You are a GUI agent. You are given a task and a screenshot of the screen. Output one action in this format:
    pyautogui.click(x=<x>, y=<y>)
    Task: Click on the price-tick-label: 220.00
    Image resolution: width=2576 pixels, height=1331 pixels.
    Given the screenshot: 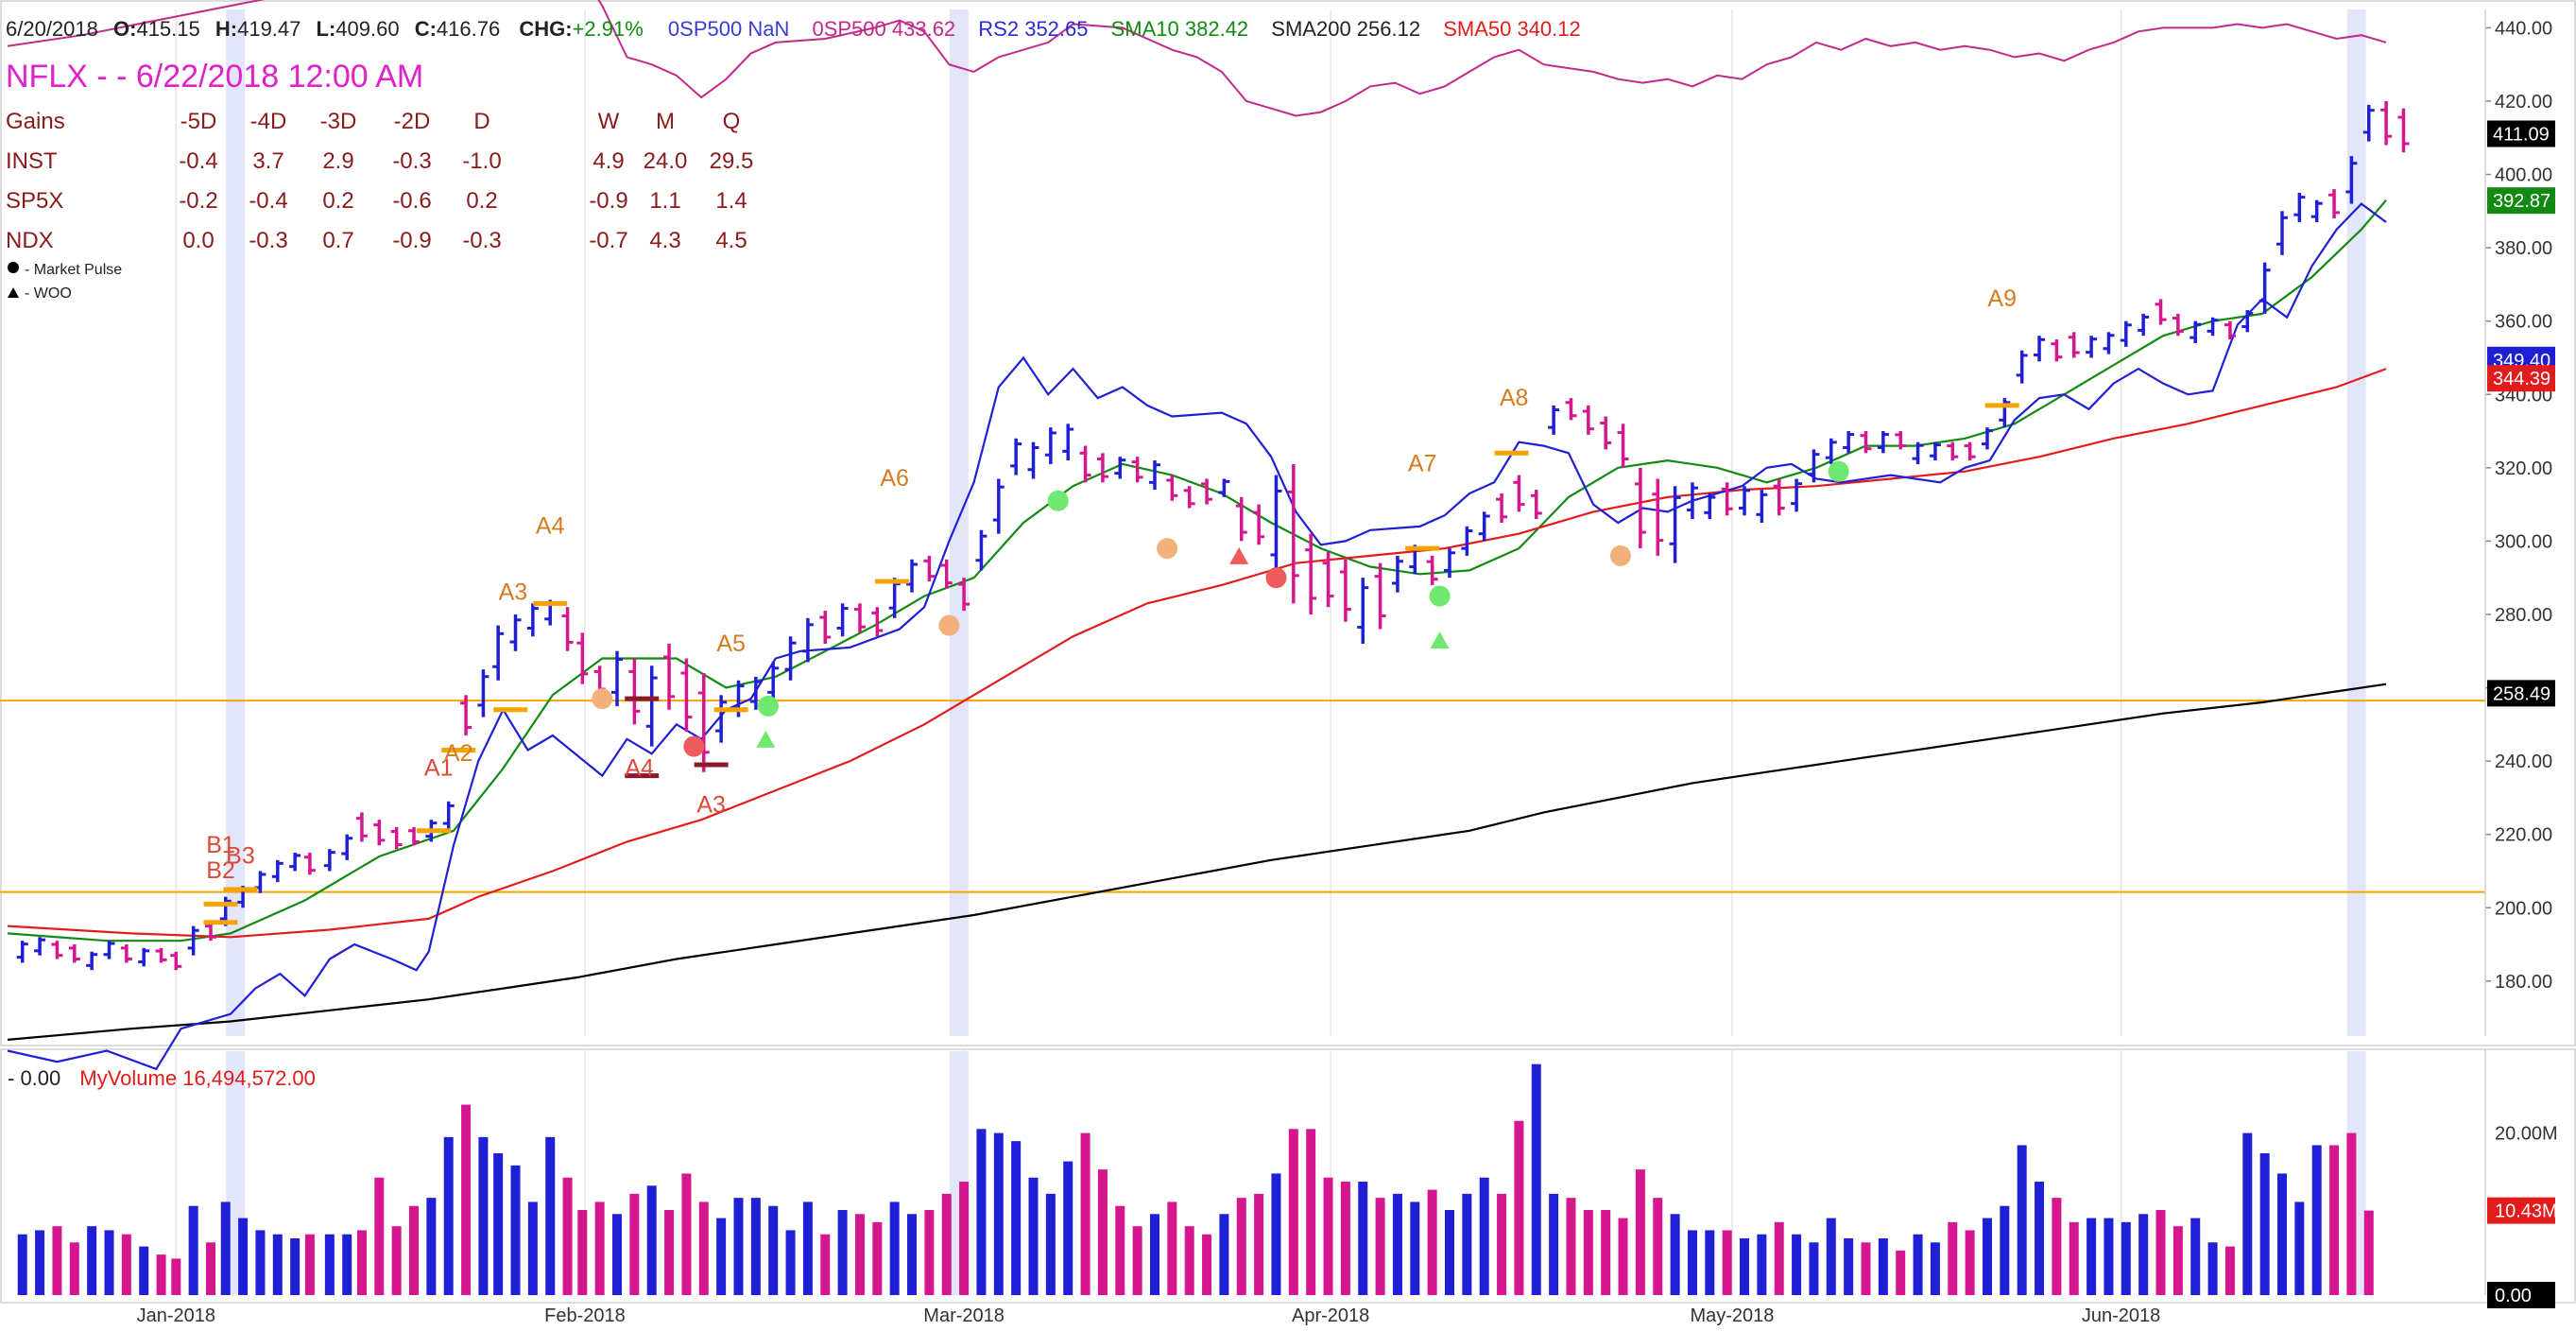 What is the action you would take?
    pyautogui.click(x=2523, y=835)
    